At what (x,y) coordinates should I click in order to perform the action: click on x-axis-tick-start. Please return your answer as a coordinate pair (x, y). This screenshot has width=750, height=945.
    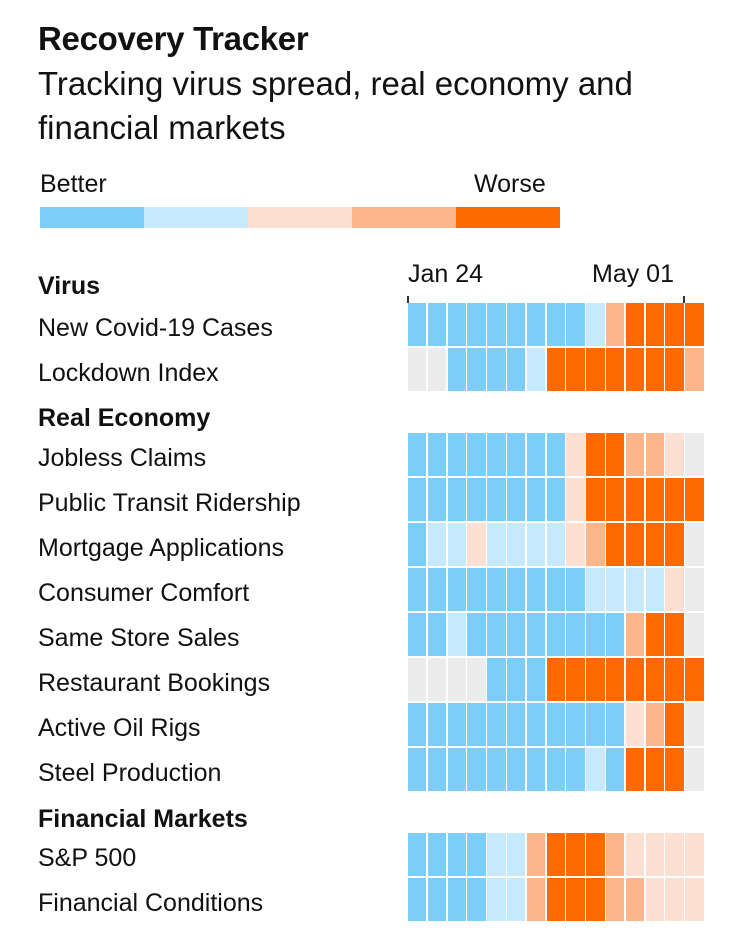
    Looking at the image, I should click on (408, 299).